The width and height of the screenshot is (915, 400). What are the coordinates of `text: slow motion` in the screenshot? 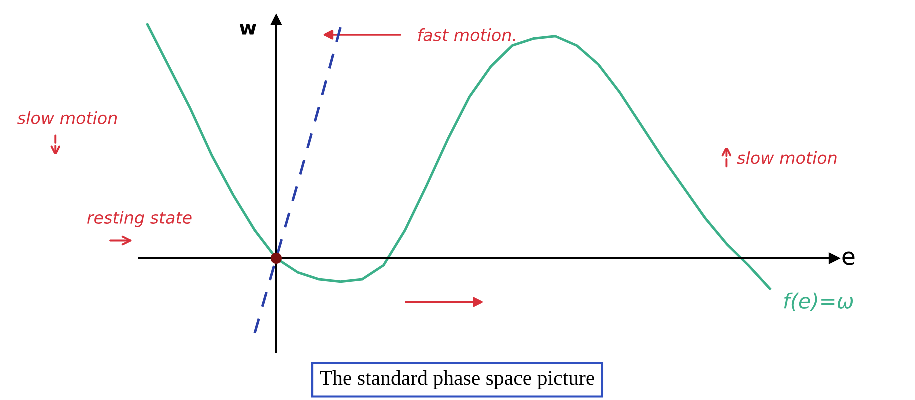 It's located at (68, 118).